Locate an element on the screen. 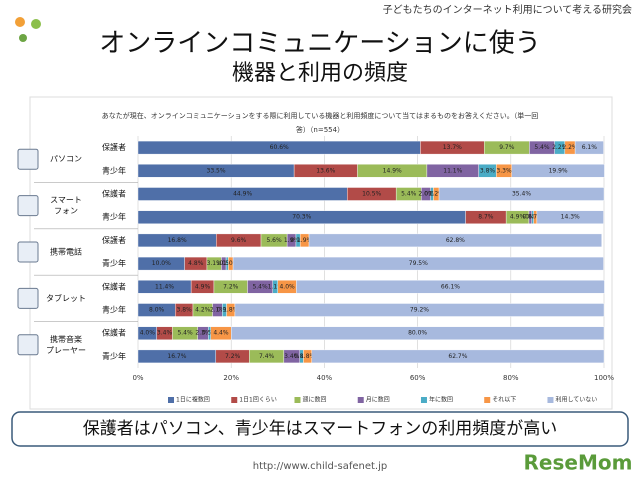 Image resolution: width=640 pixels, height=484 pixels. value-label: 4.4% is located at coordinates (221, 333).